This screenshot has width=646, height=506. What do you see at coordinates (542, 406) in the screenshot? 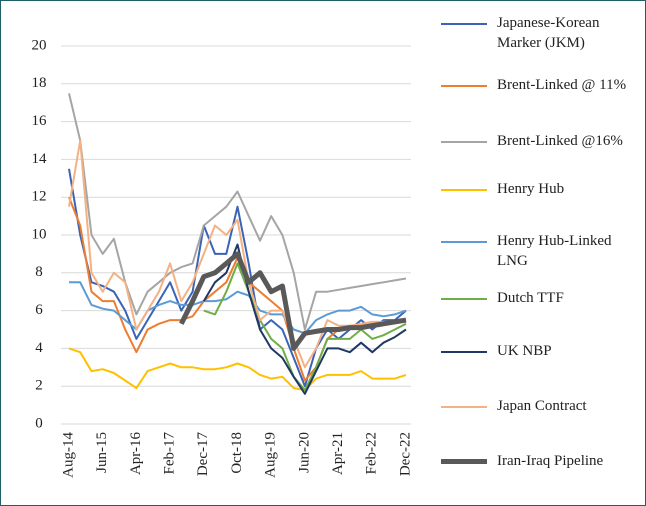
I see `legend-label: Japan Contract` at bounding box center [542, 406].